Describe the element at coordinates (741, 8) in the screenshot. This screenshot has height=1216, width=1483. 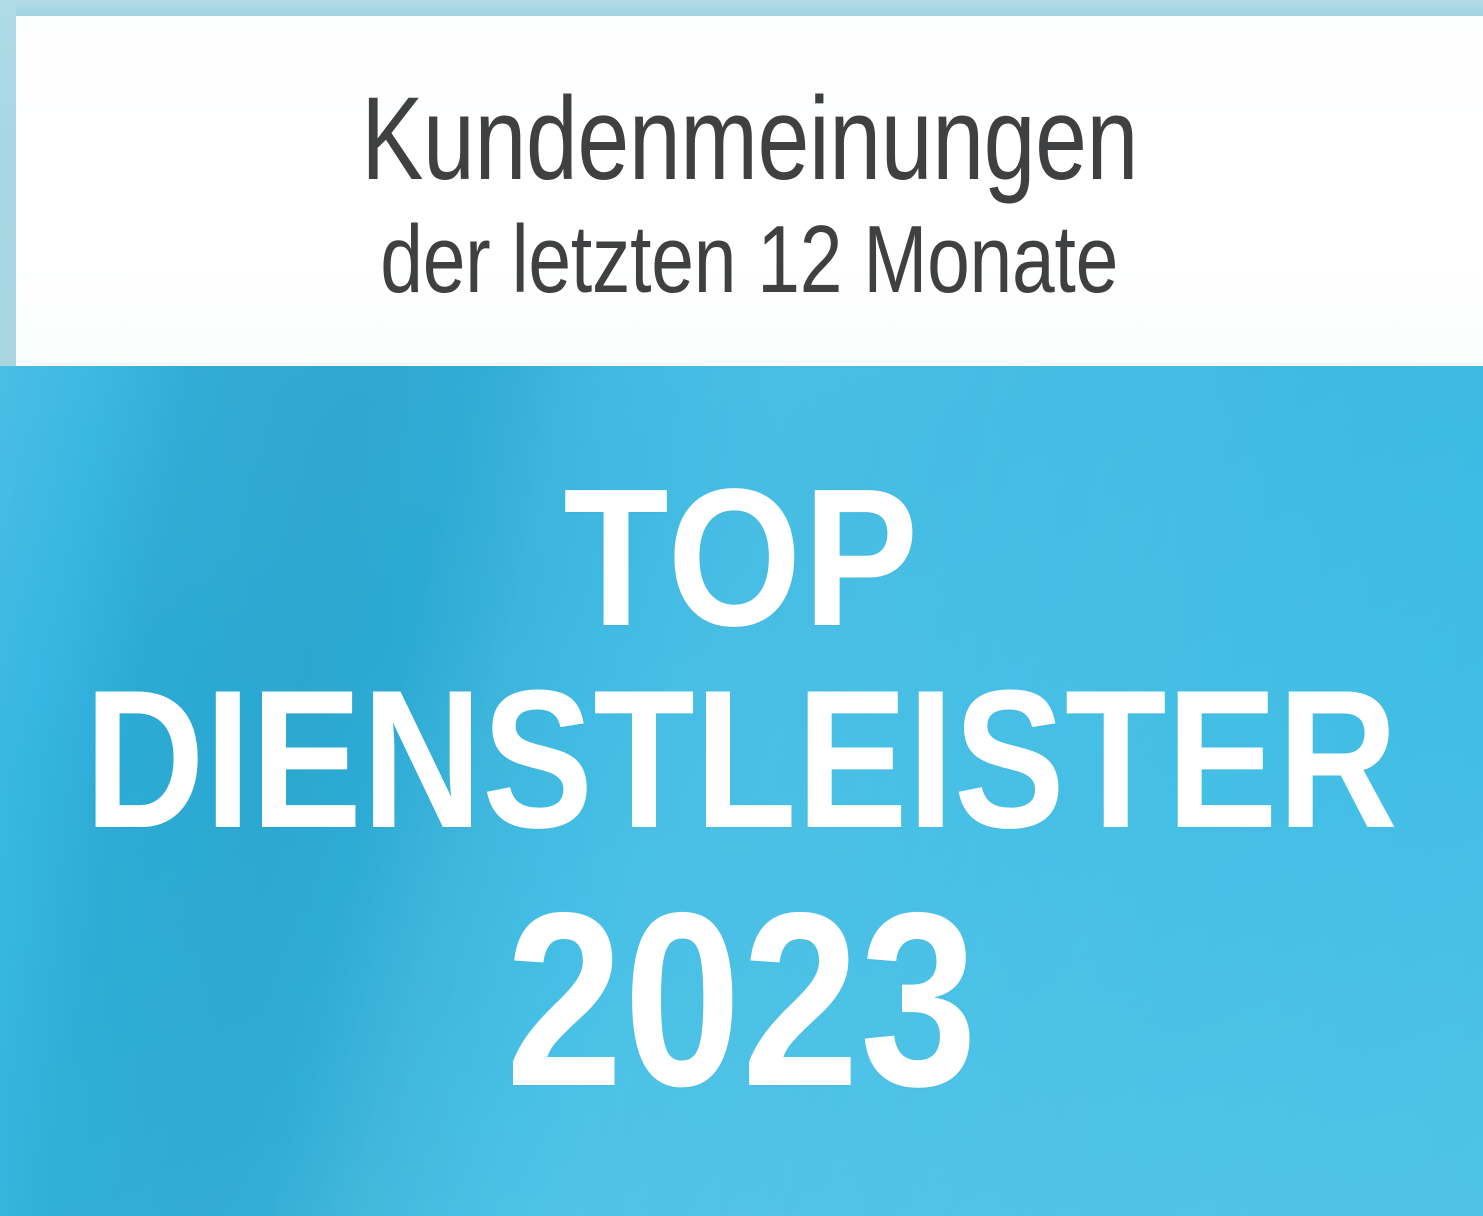
I see `frame-border-top` at that location.